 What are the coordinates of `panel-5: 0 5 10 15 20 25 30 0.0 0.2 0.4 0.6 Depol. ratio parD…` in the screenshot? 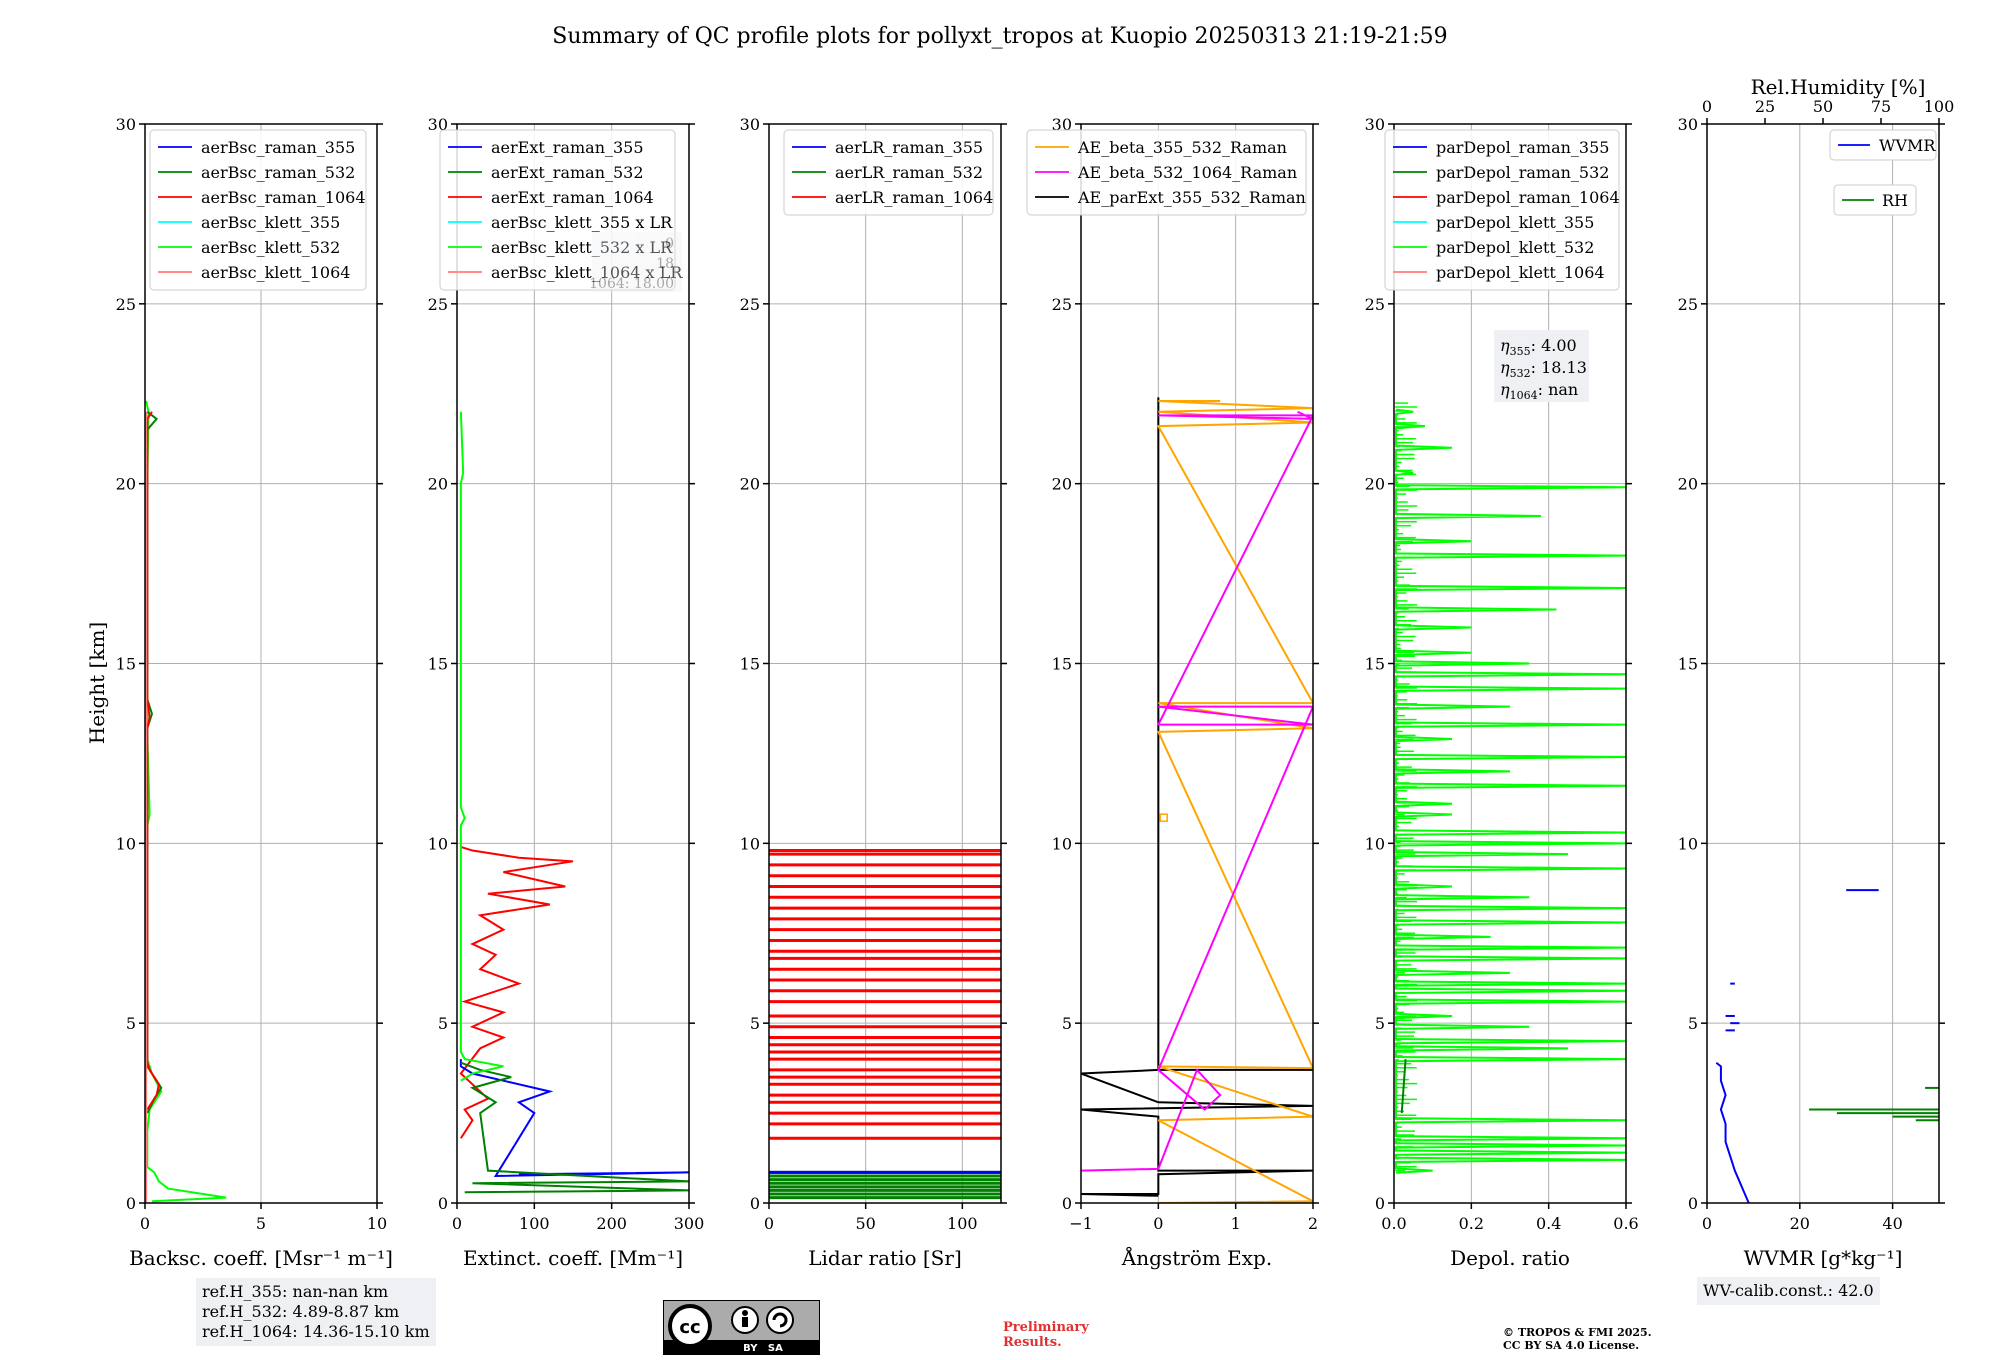 It's located at (1502, 692).